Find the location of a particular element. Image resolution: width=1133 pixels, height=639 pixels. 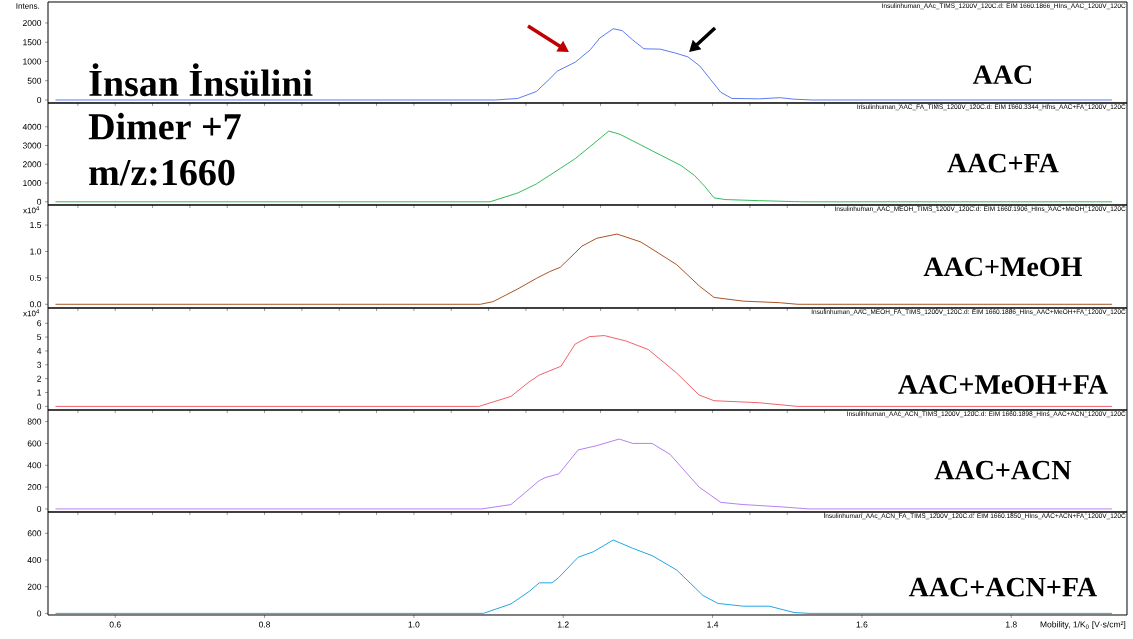

annotation: AAC+ACN+FA is located at coordinates (1002, 587).